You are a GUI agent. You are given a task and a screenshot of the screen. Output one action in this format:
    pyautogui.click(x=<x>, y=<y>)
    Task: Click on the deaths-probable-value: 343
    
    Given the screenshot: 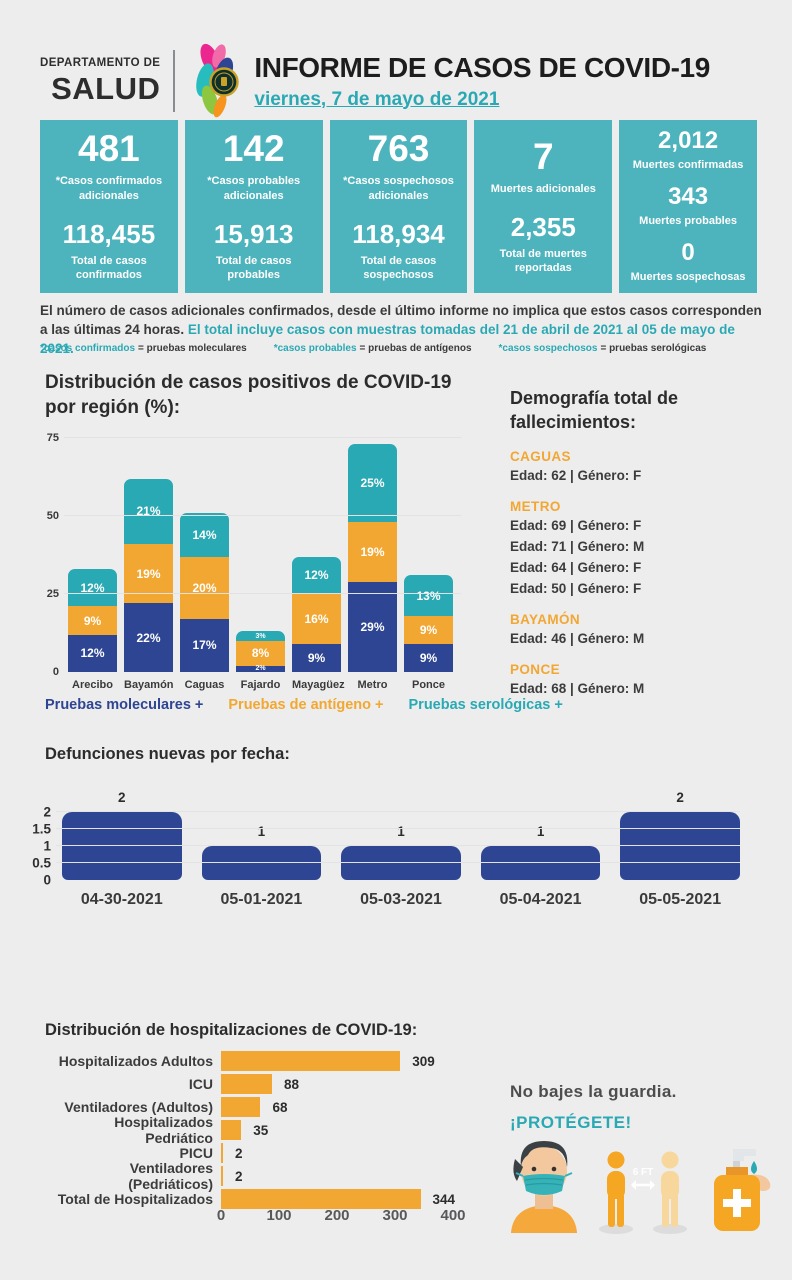 What is the action you would take?
    pyautogui.click(x=688, y=196)
    